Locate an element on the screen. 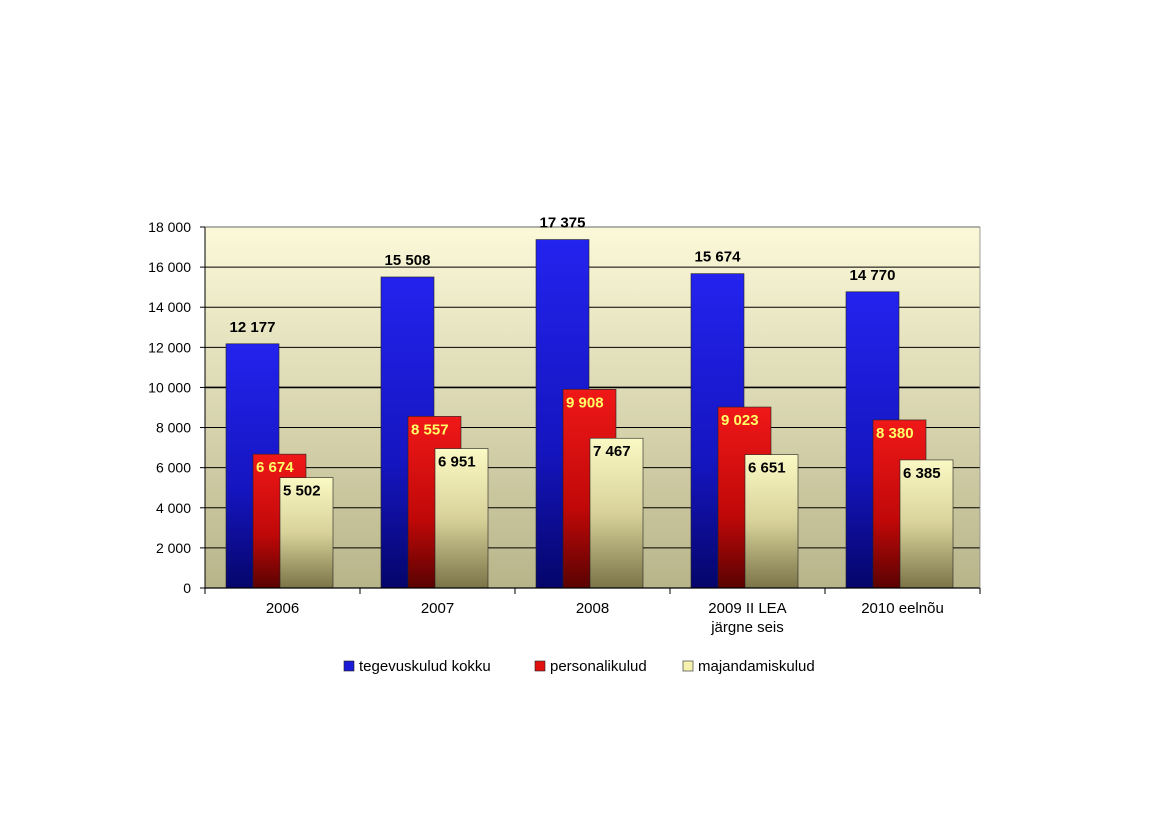  legend-label-operating: majandamiskulud is located at coordinates (756, 666).